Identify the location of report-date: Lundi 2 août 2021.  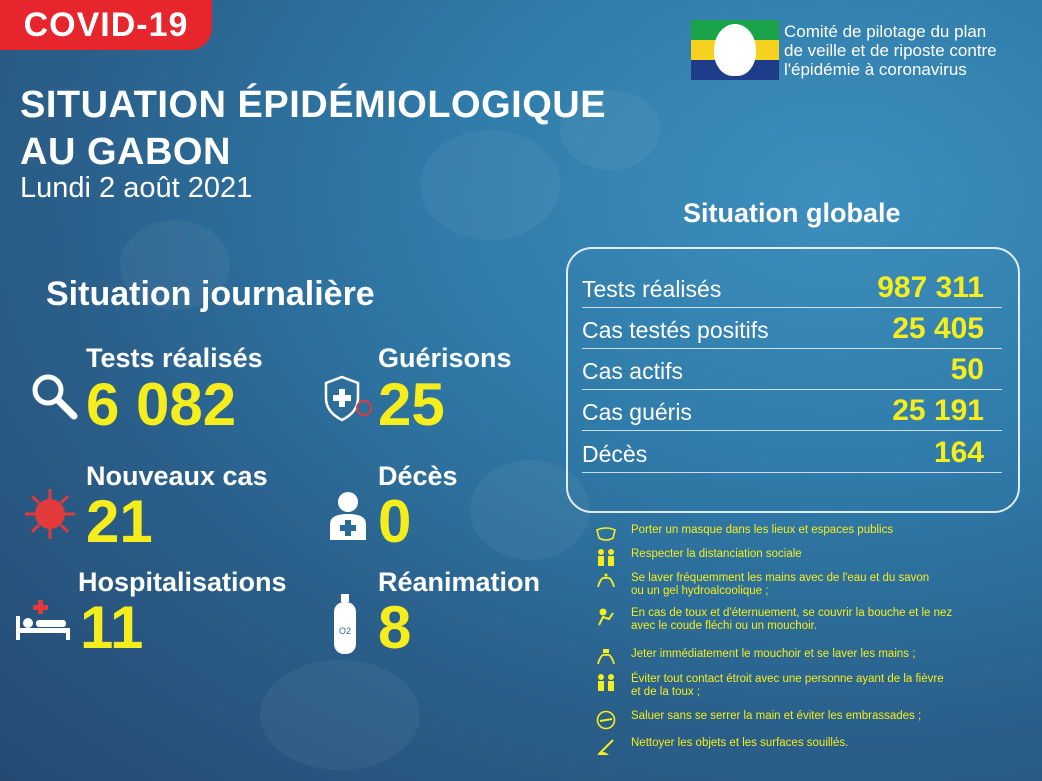
(136, 188).